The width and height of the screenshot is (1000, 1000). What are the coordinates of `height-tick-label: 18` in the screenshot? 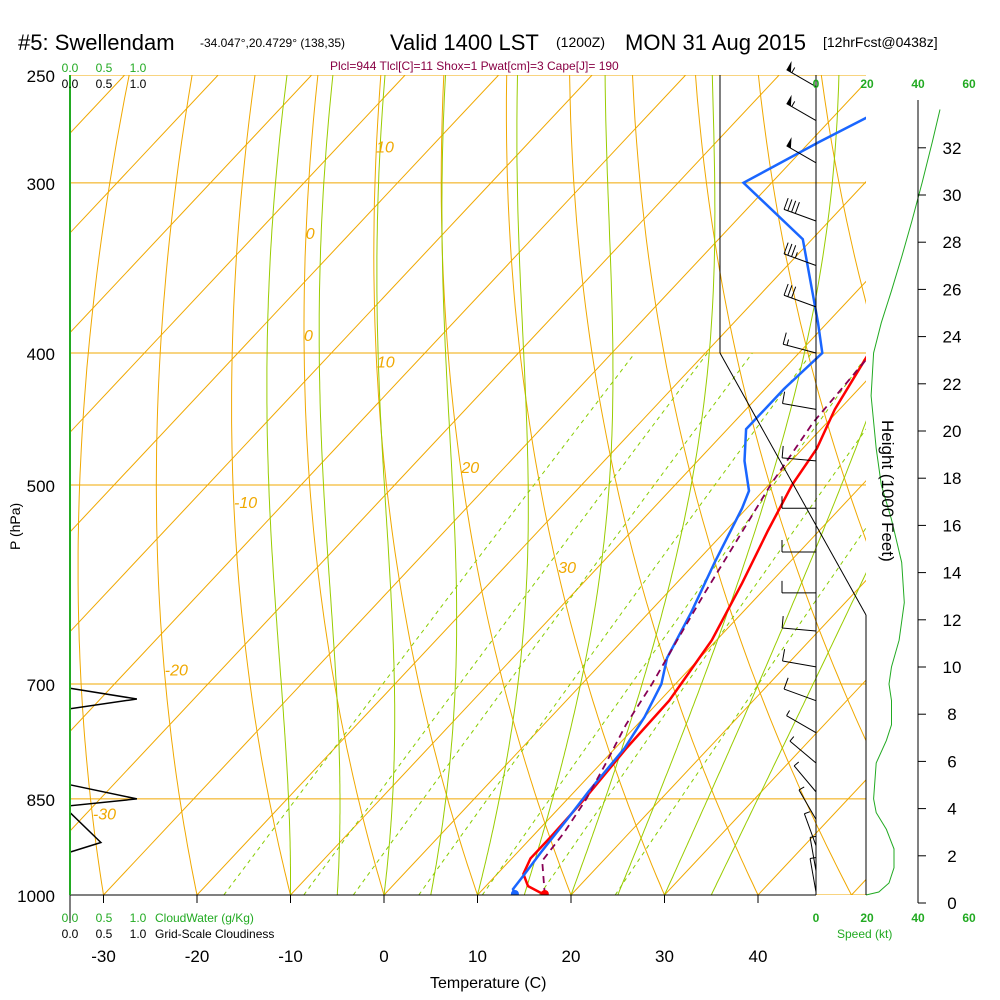 It's located at (952, 478).